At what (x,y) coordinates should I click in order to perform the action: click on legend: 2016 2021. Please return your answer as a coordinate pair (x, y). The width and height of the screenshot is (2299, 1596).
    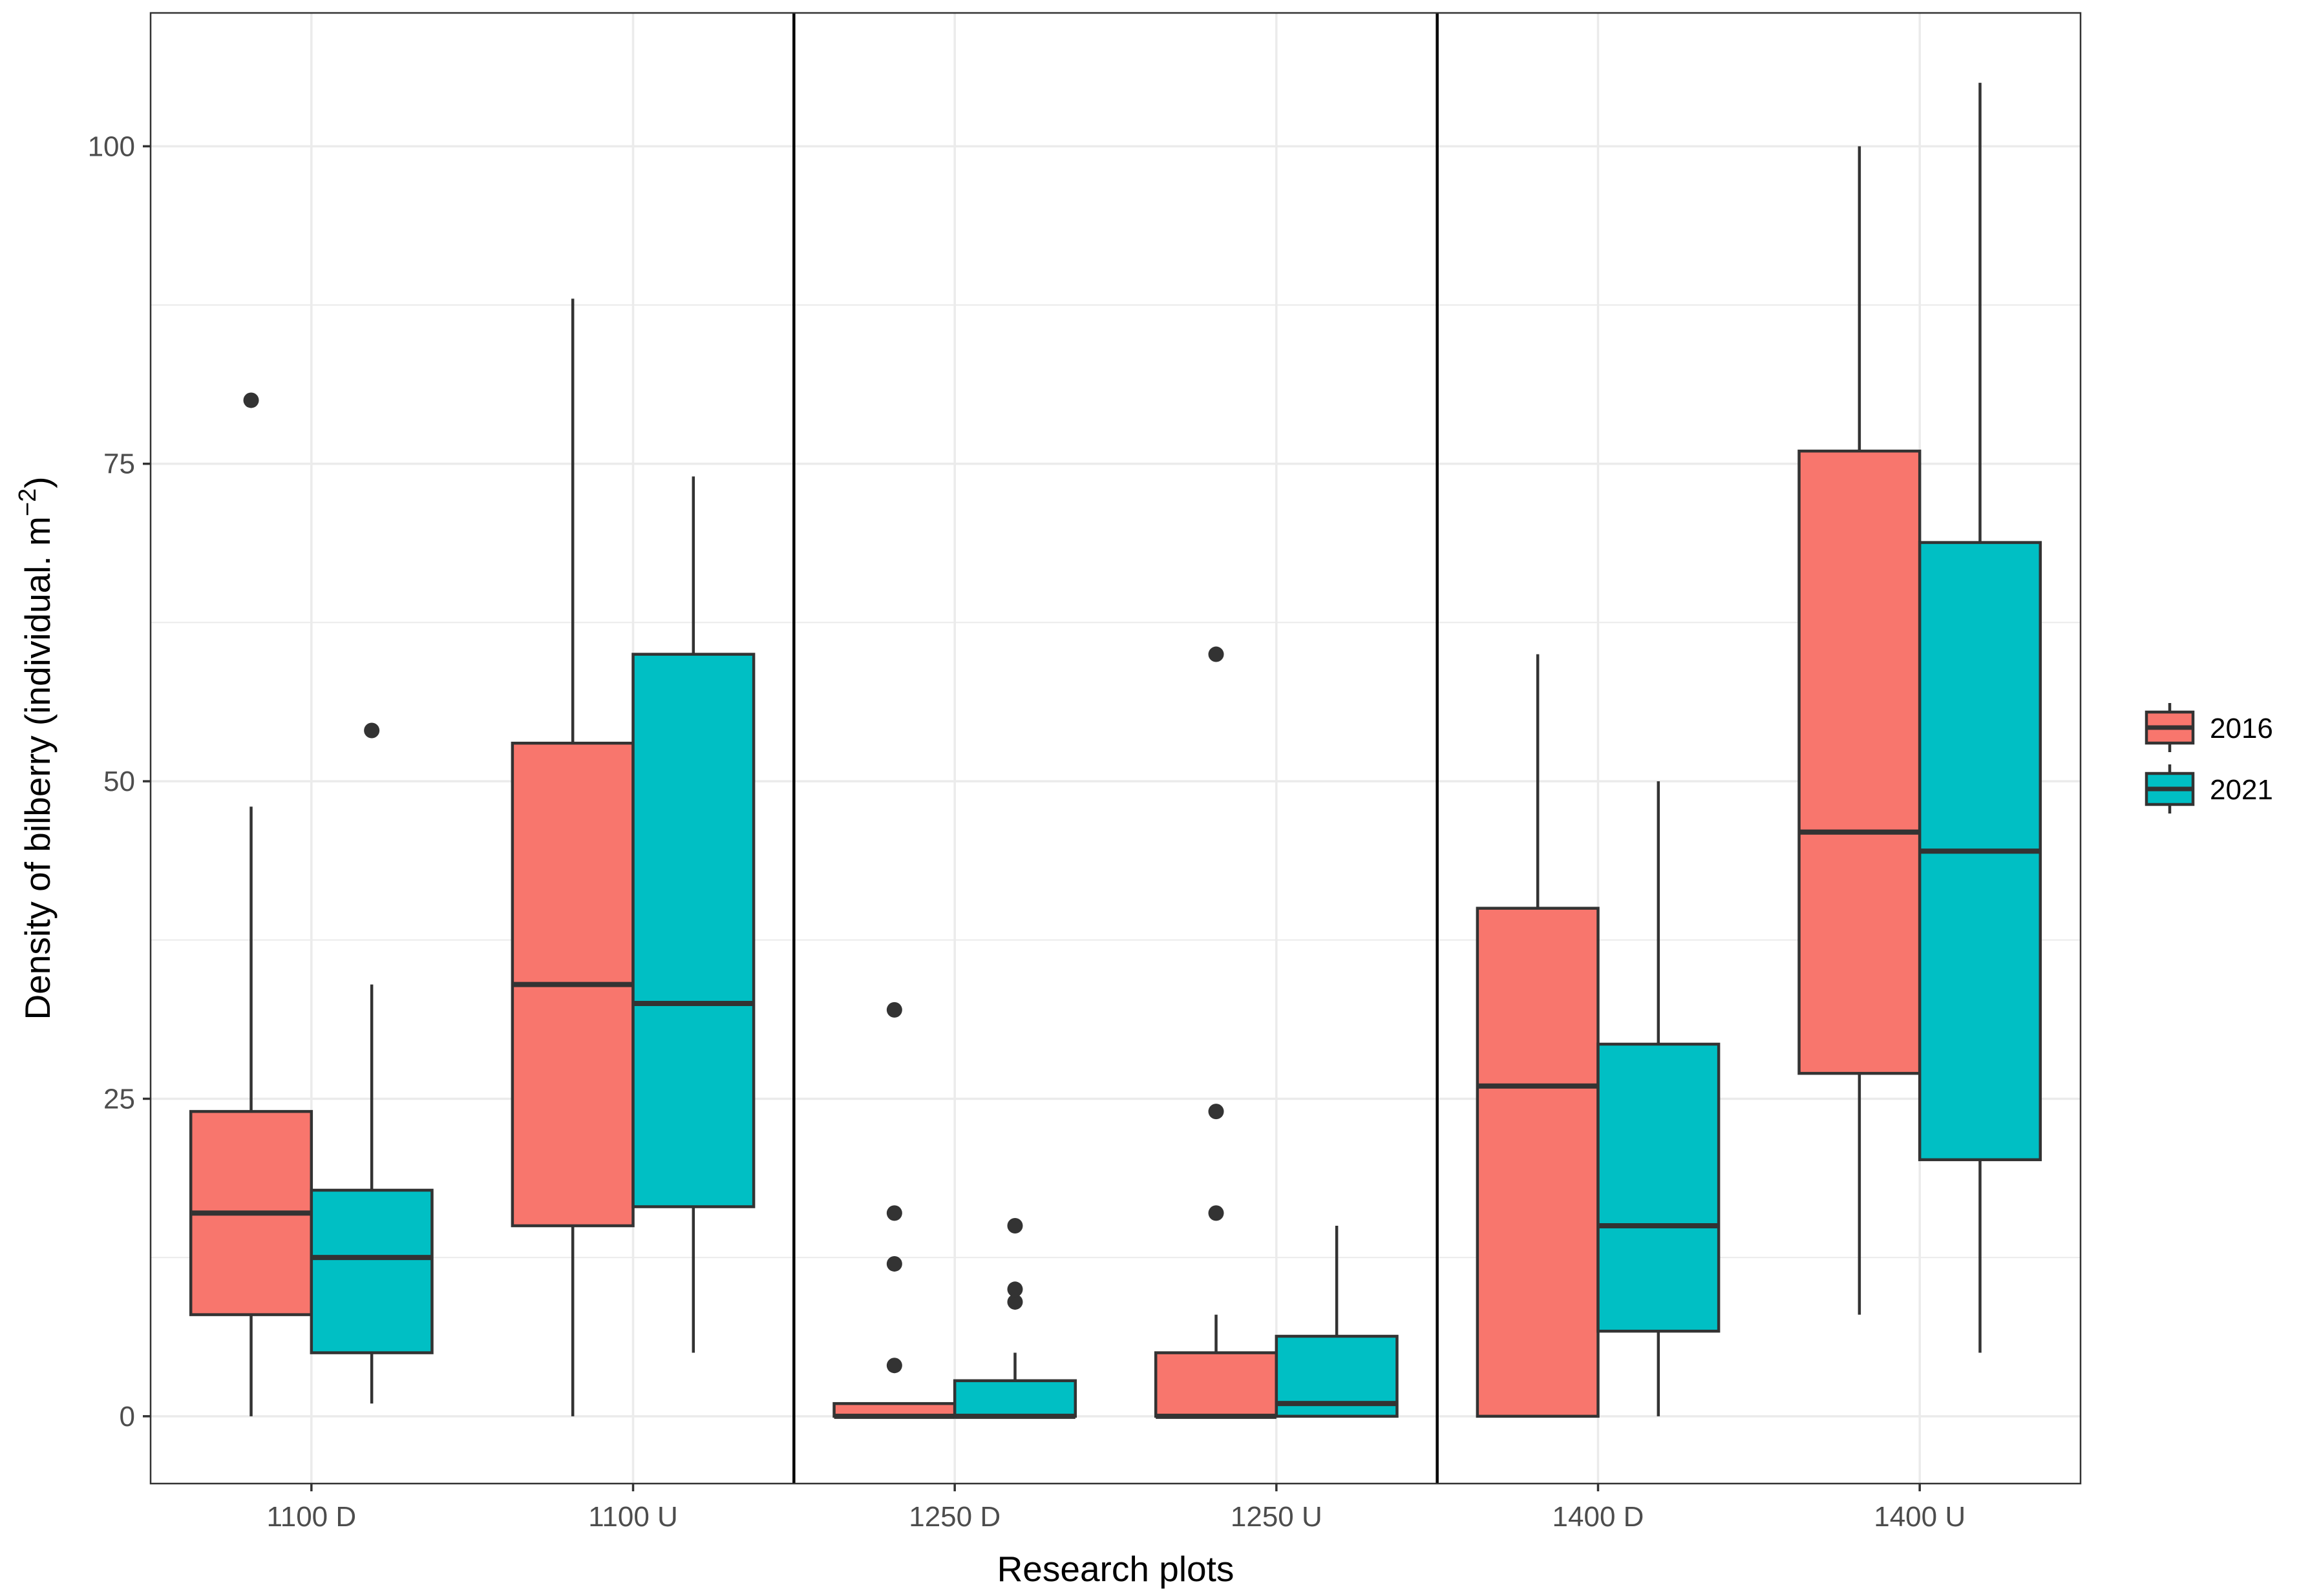
    Looking at the image, I should click on (2209, 759).